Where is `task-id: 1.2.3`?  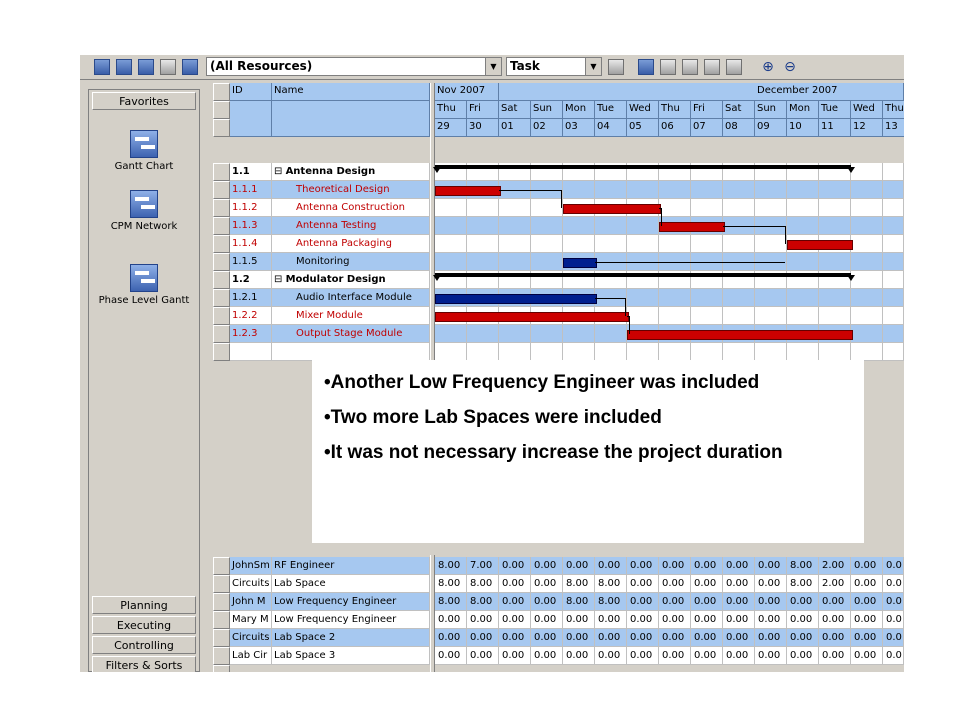 task-id: 1.2.3 is located at coordinates (251, 334).